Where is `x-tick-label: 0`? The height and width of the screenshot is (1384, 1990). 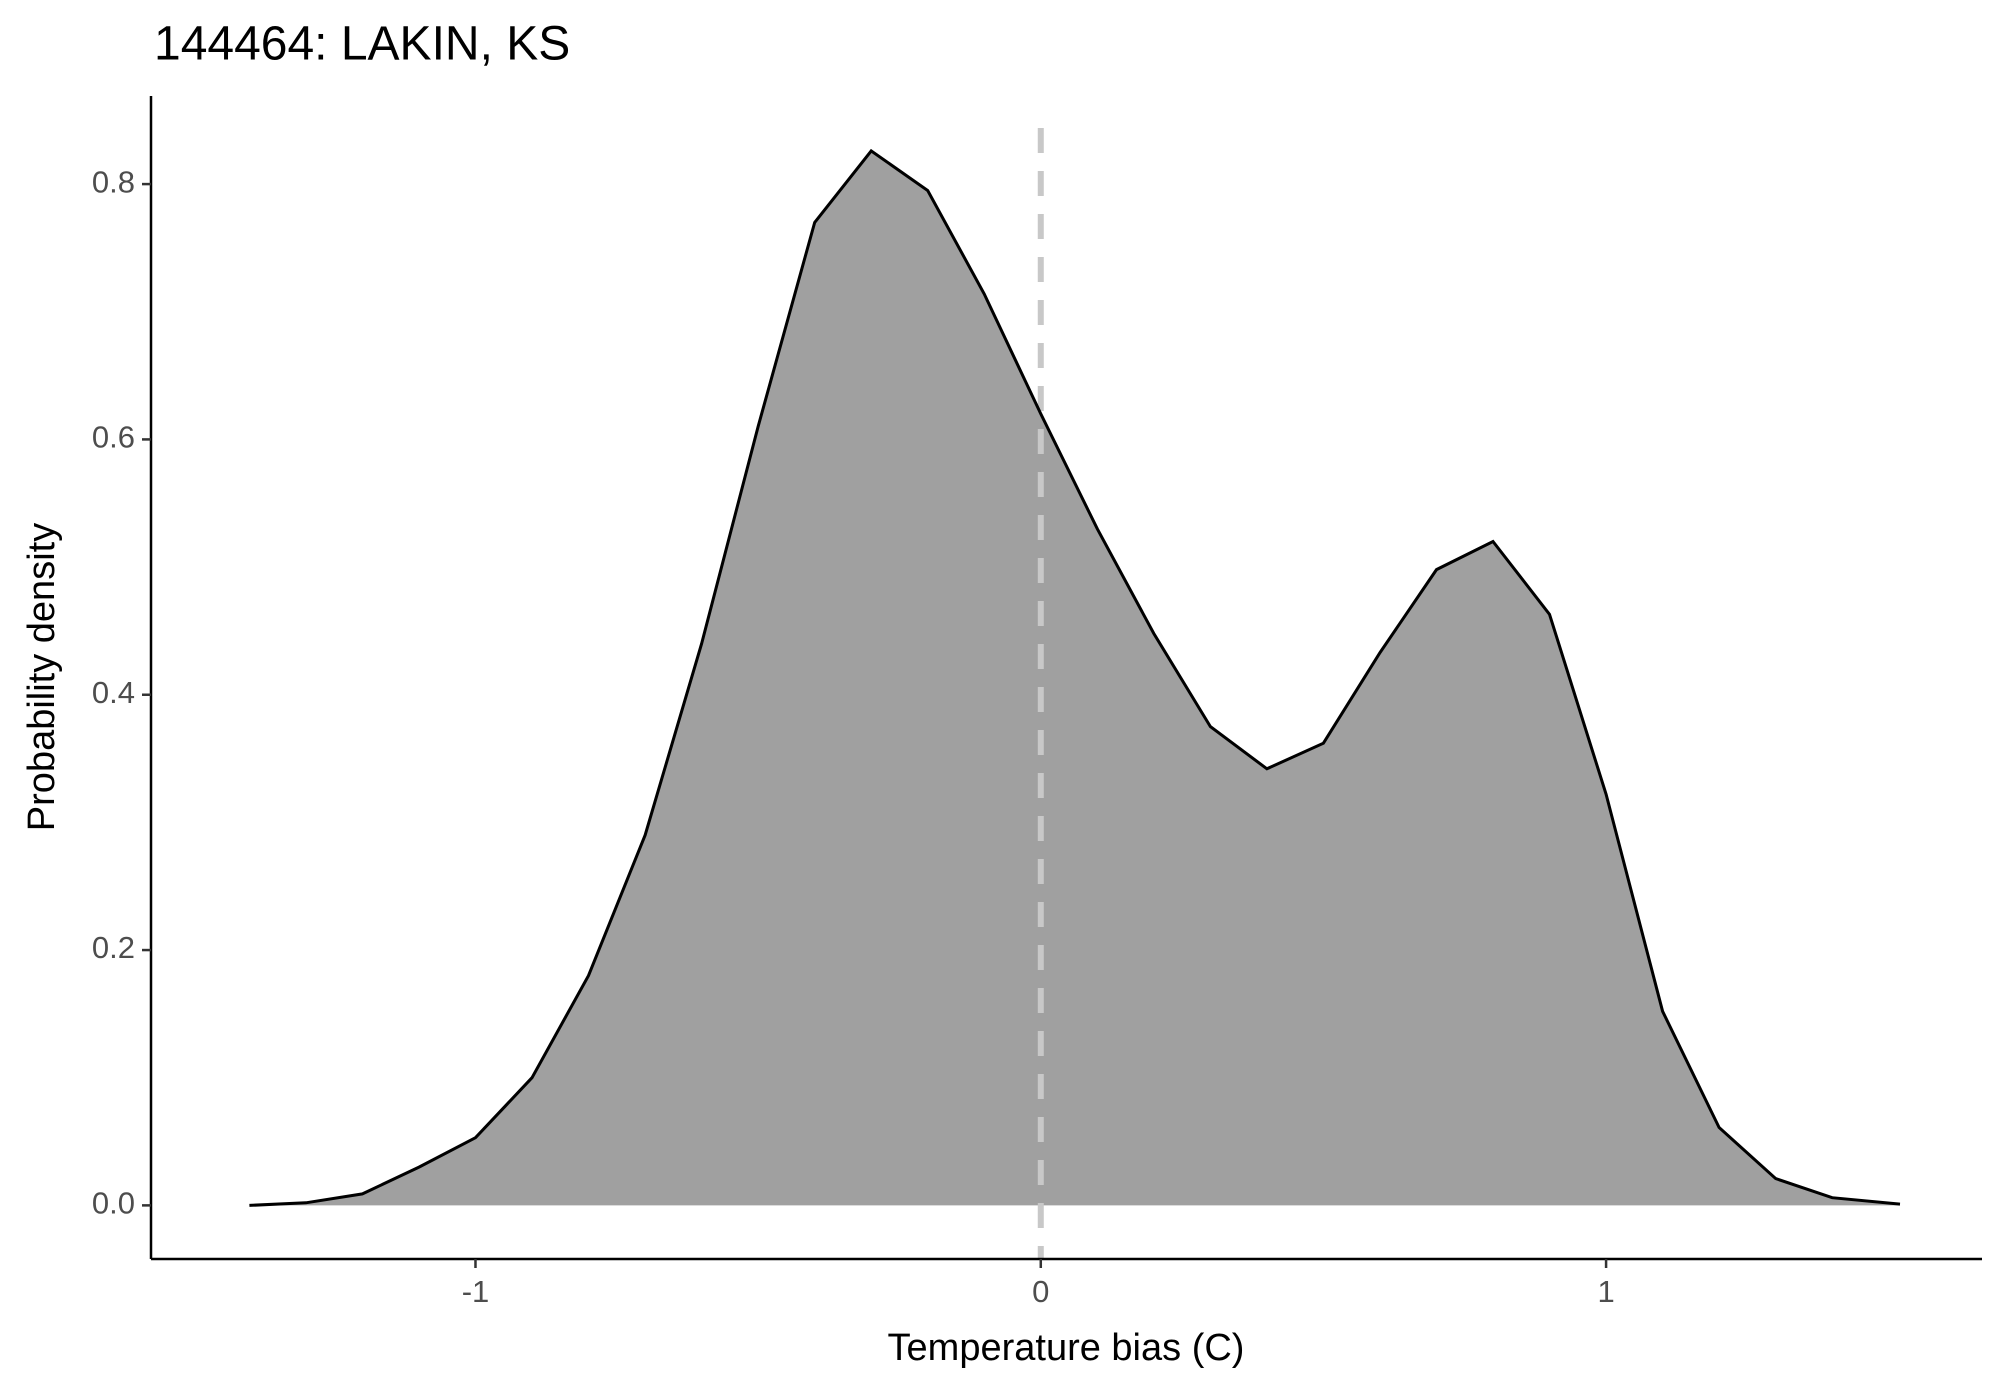
x-tick-label: 0 is located at coordinates (1040, 1291).